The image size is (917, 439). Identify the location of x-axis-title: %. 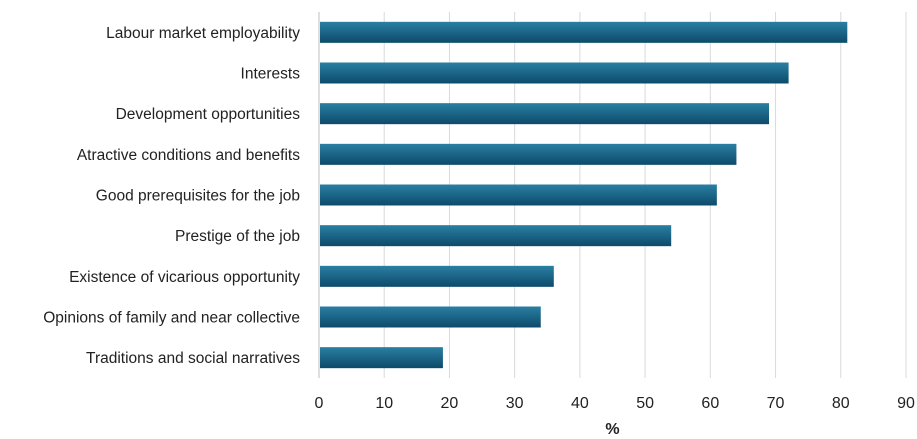
(612, 429).